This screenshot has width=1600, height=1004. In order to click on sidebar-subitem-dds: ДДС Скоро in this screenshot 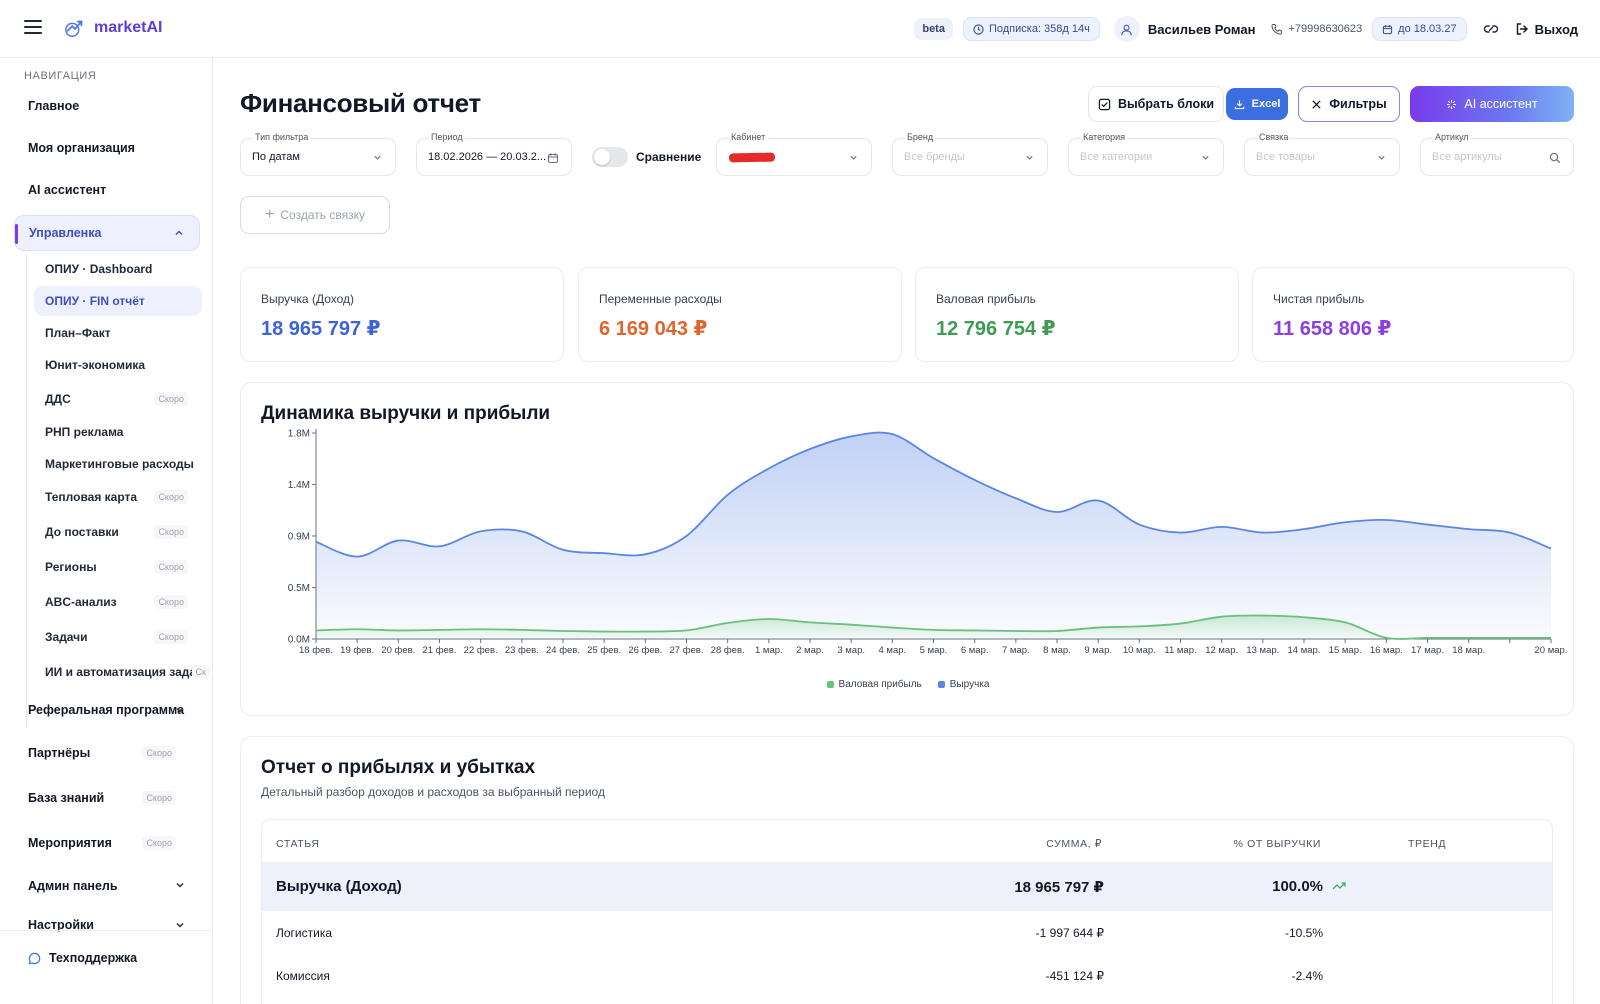, I will do `click(118, 399)`.